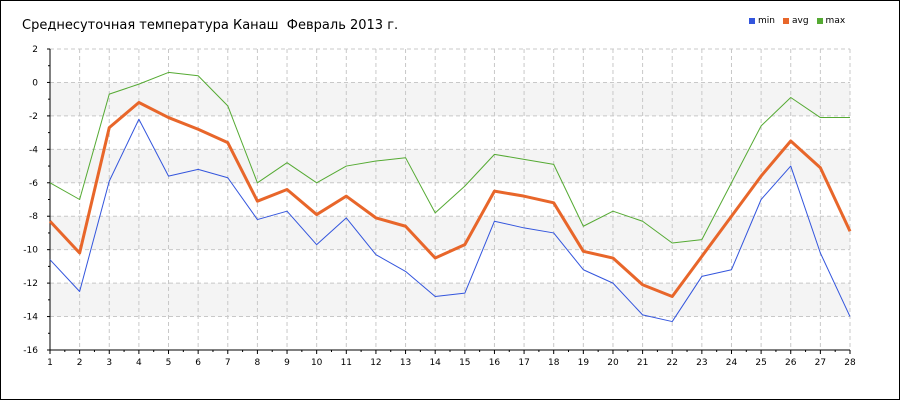  I want to click on y-tick-label: -8, so click(33, 217).